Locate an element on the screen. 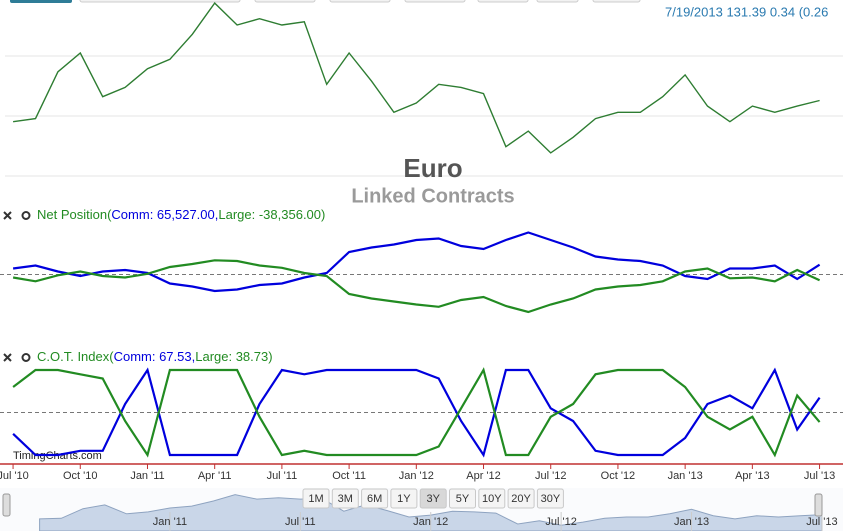 This screenshot has width=843, height=531. range-button-label: 3Y is located at coordinates (433, 499).